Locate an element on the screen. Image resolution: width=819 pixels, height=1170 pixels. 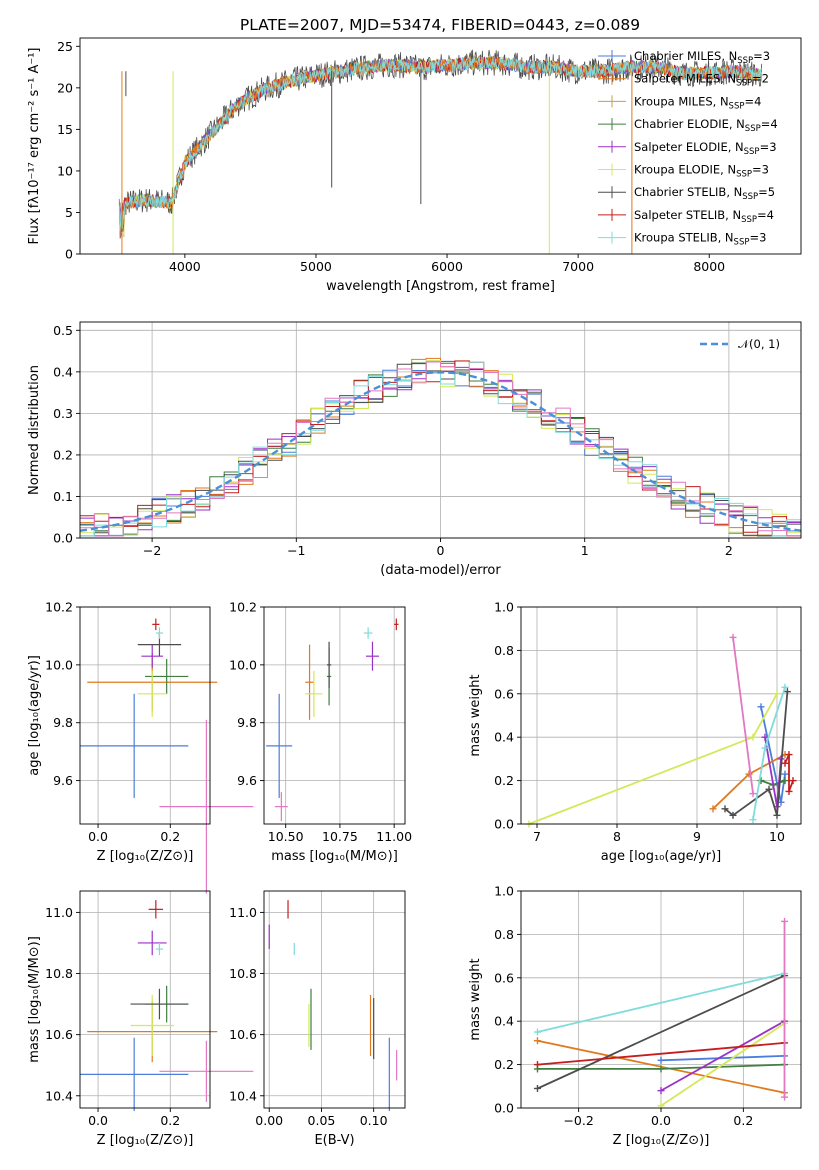
plot-area-weight_vs_age is located at coordinates (661, 730).